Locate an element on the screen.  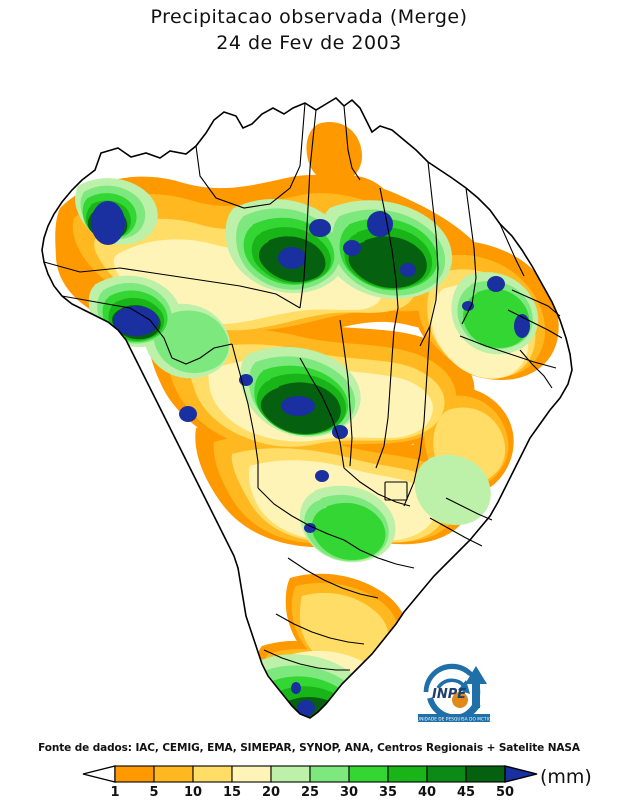
colorbar-tick-20: 20 is located at coordinates (271, 791).